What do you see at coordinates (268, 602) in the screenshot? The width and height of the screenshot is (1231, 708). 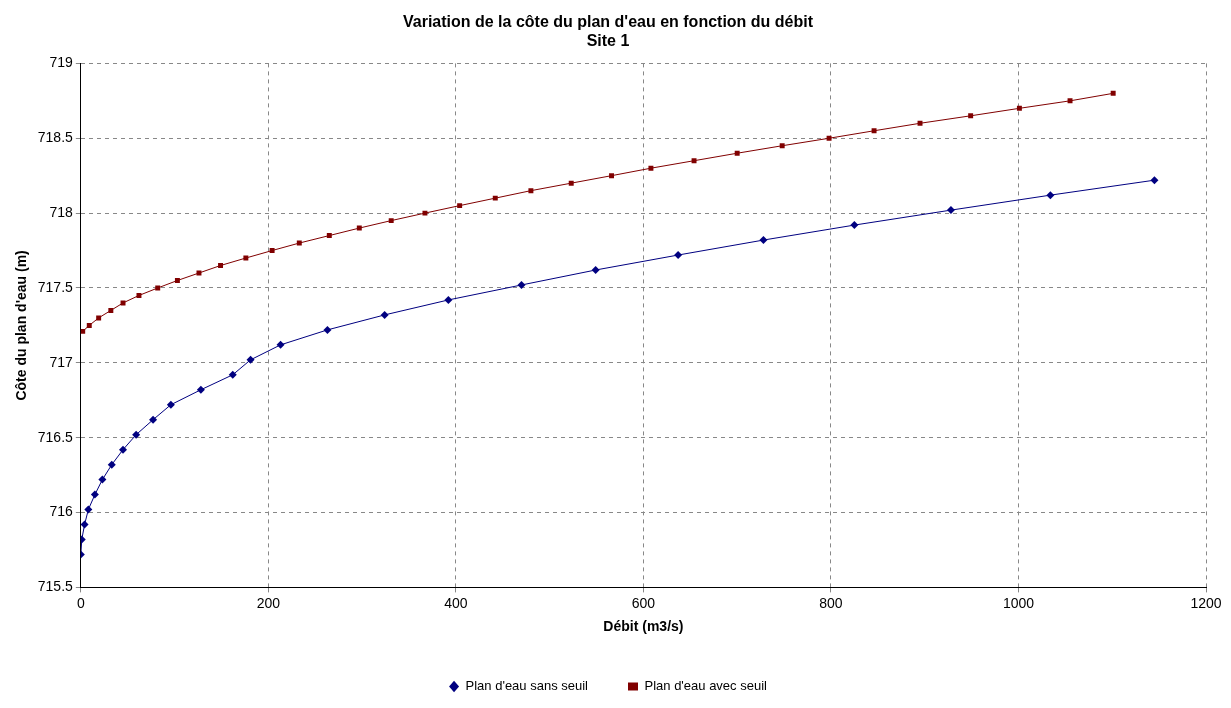 I see `x-tick-label: 200` at bounding box center [268, 602].